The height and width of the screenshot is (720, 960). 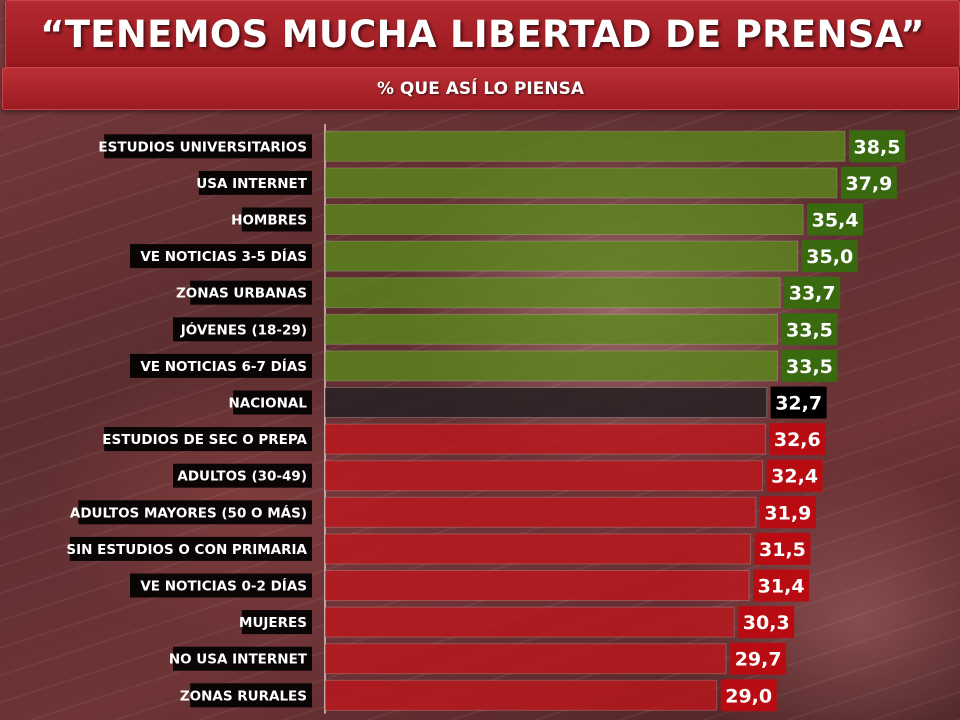 I want to click on value-label: 35,0, so click(x=829, y=257).